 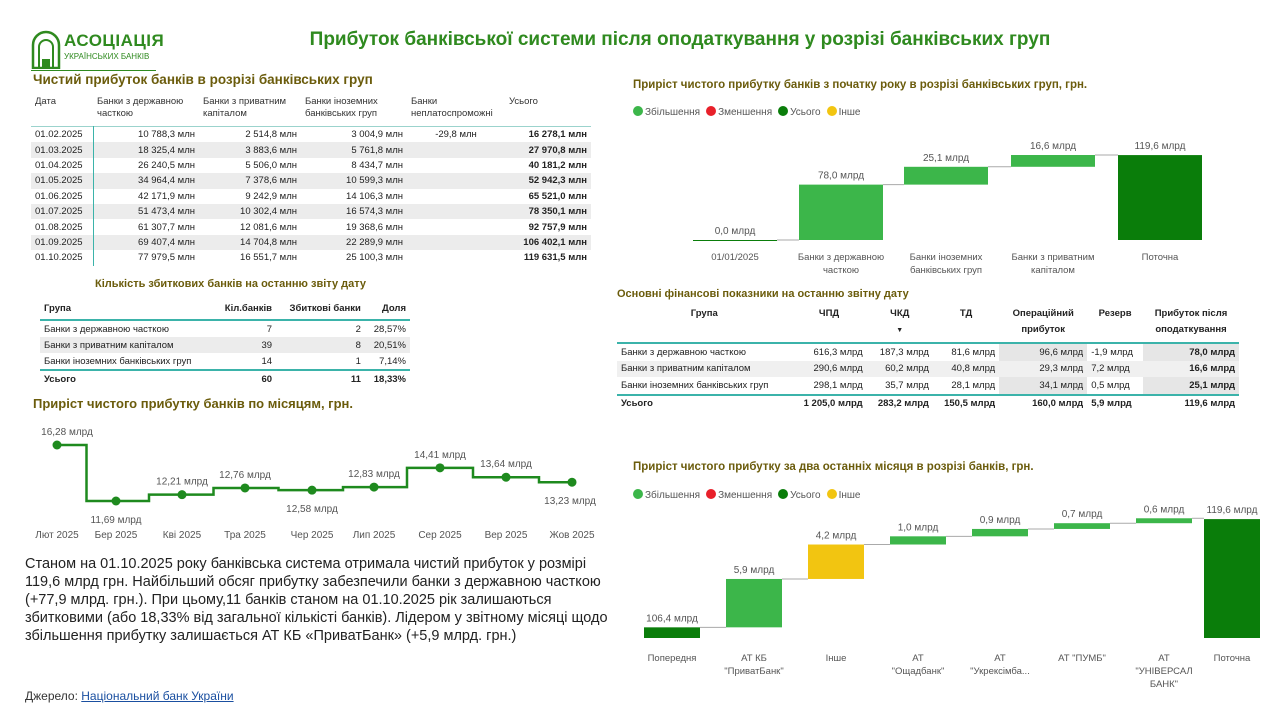 What do you see at coordinates (829, 313) in the screenshot?
I see `column-header: ЧПД` at bounding box center [829, 313].